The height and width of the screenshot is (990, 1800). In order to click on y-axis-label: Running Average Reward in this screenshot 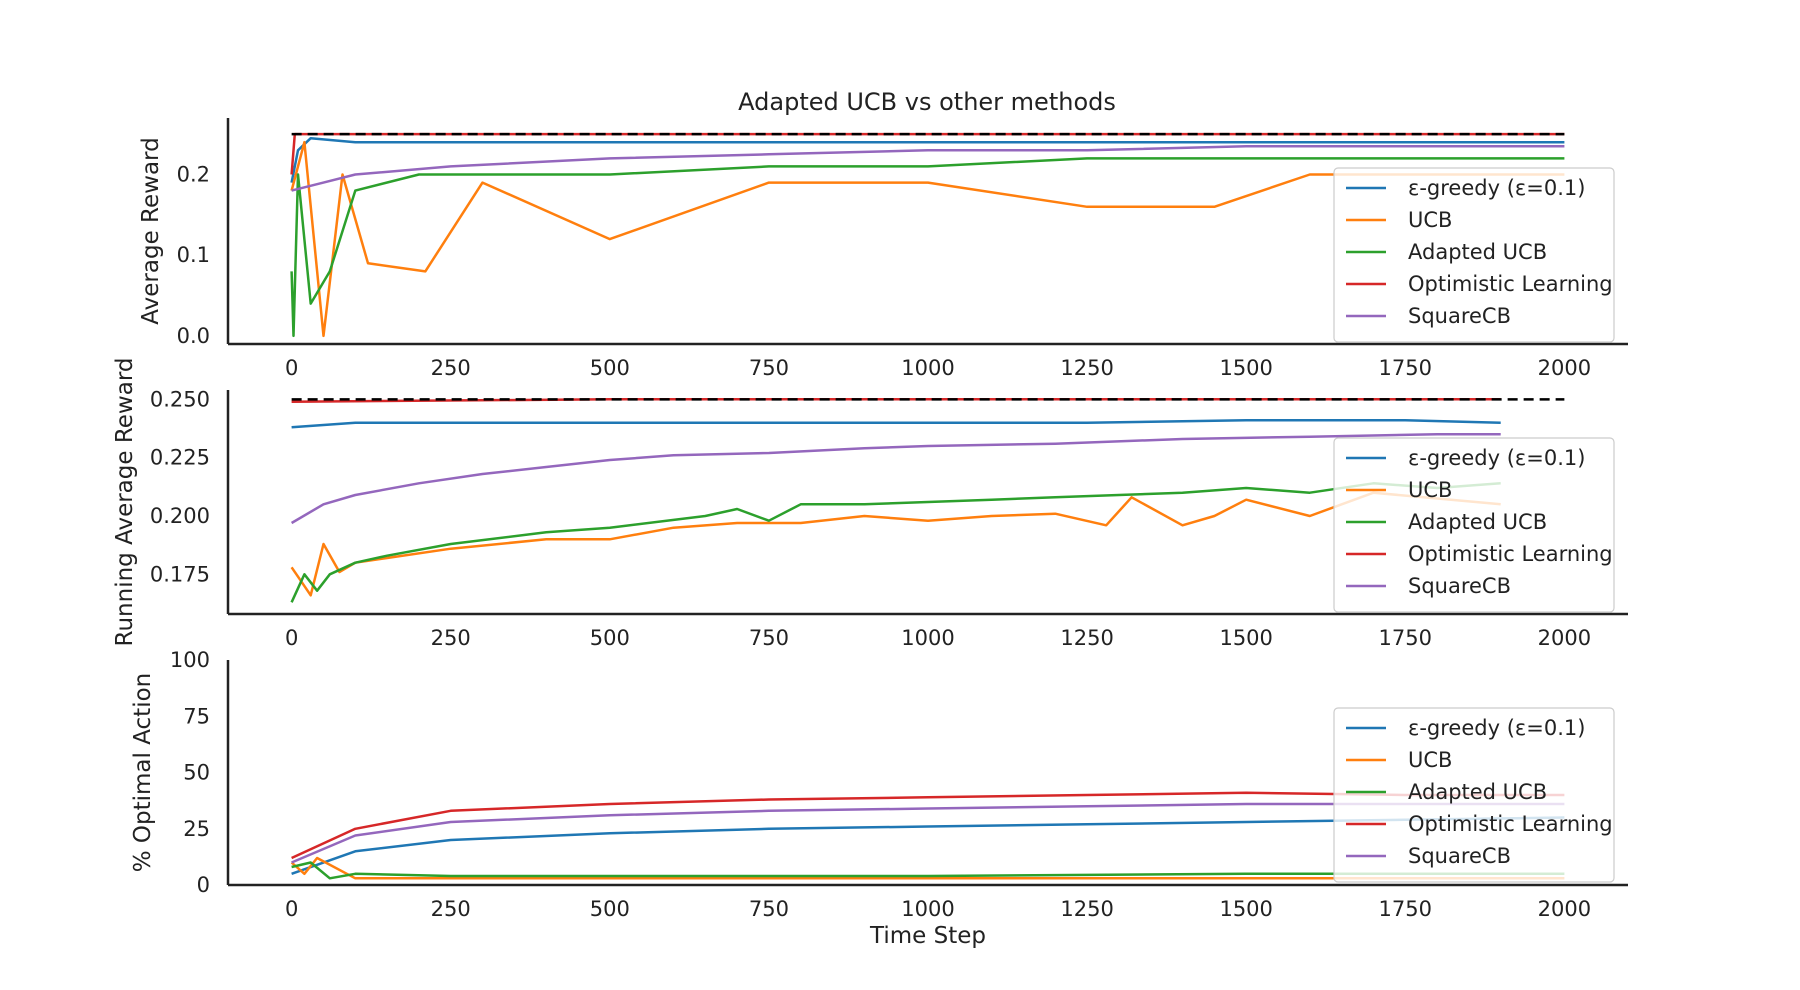, I will do `click(125, 502)`.